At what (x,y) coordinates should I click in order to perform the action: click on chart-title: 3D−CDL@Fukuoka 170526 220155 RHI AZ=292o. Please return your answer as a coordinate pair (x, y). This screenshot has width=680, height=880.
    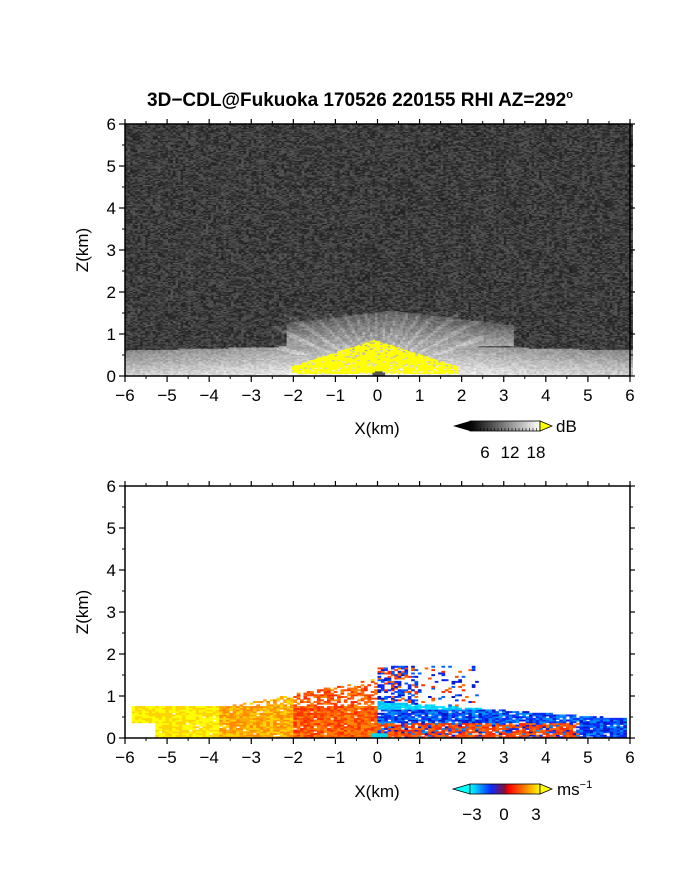
    Looking at the image, I should click on (360, 100).